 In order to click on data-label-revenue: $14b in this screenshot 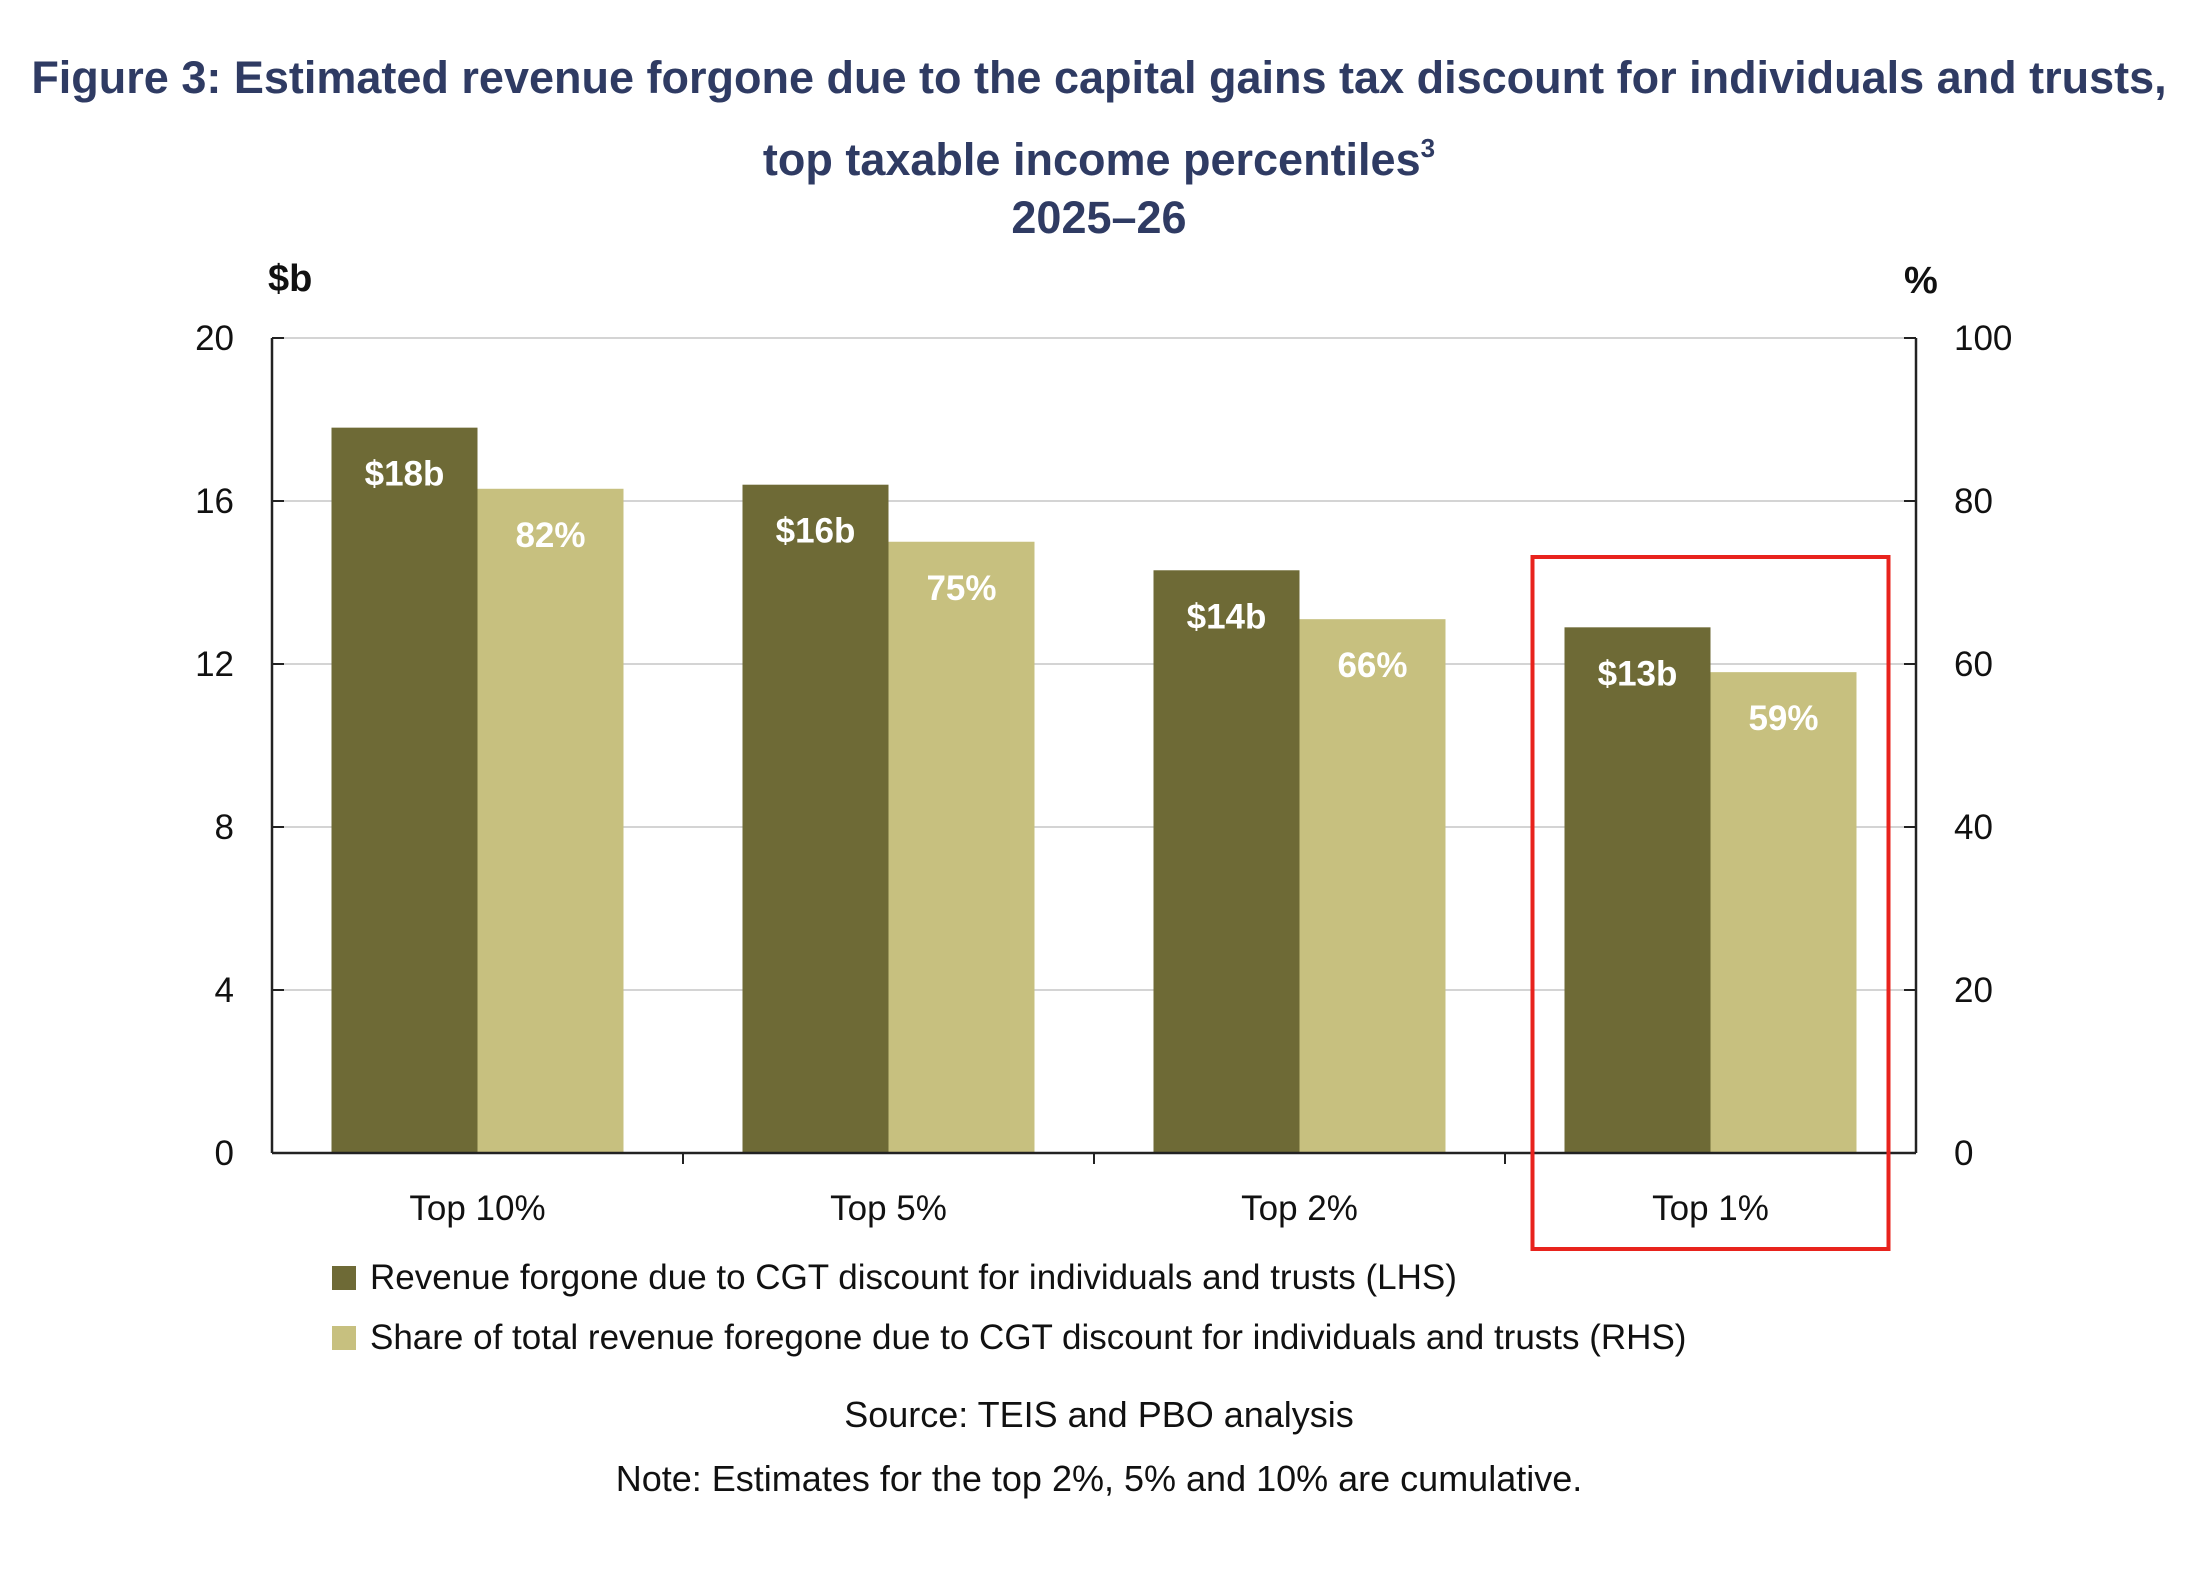, I will do `click(1227, 616)`.